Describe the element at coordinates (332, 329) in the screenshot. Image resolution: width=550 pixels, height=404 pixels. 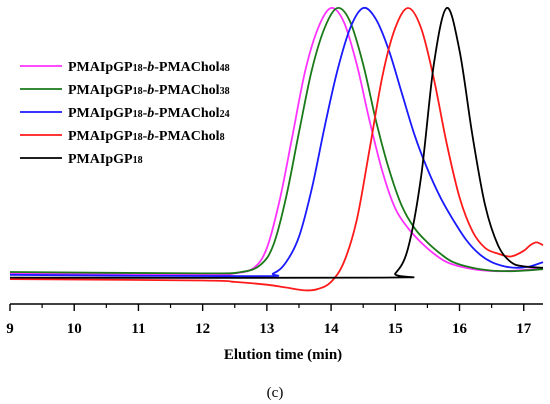
I see `x-tick-label: 14` at that location.